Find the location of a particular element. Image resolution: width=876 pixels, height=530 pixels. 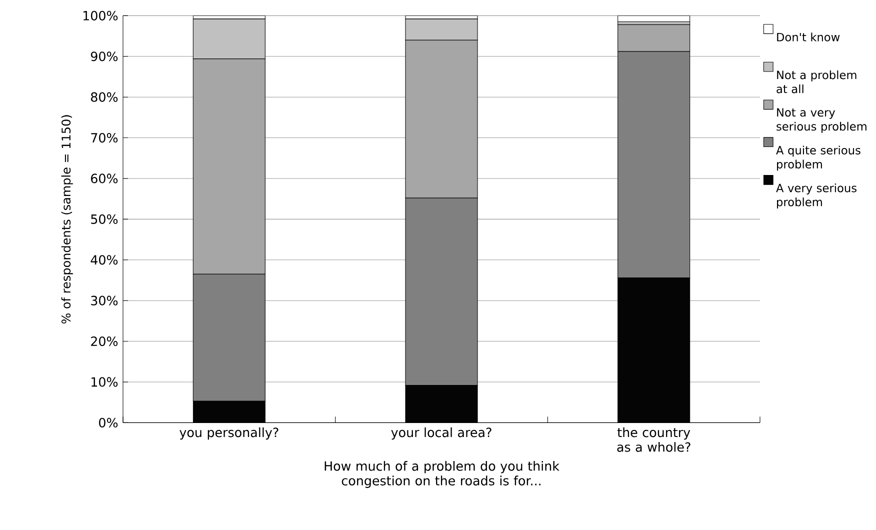

y-tick-label: 80% is located at coordinates (104, 97).